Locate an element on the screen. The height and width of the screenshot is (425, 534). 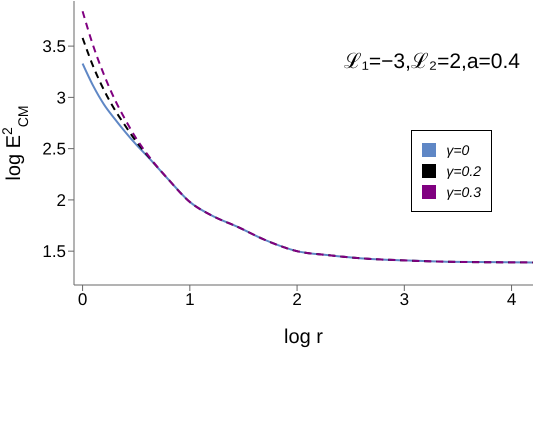
legend-label: γ=0.2 is located at coordinates (463, 171).